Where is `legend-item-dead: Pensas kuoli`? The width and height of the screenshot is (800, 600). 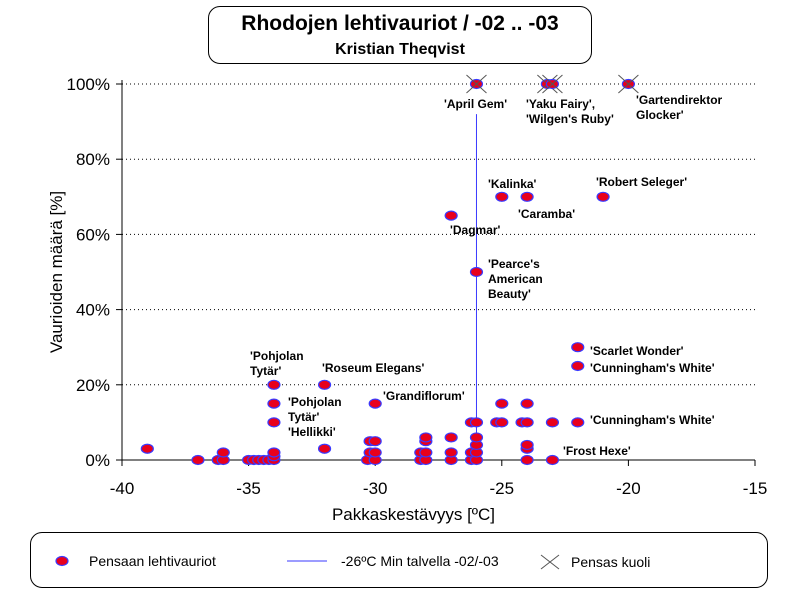
legend-item-dead: Pensas kuoli is located at coordinates (594, 562).